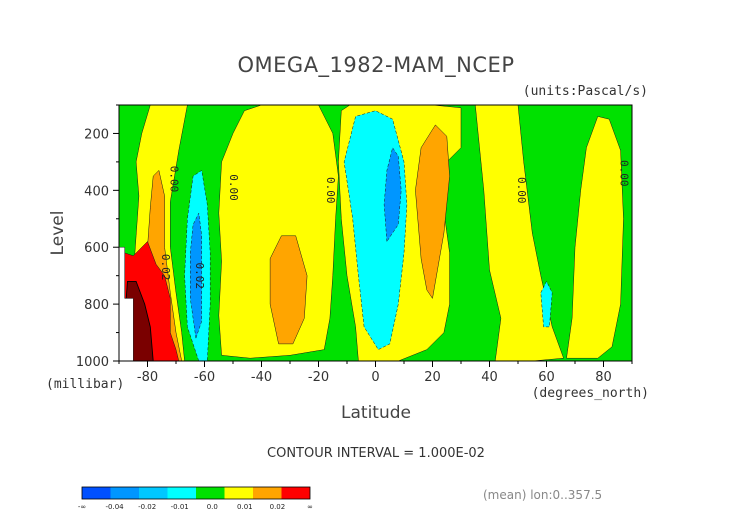 The height and width of the screenshot is (532, 752). I want to click on colorbar-label: ∞, so click(310, 507).